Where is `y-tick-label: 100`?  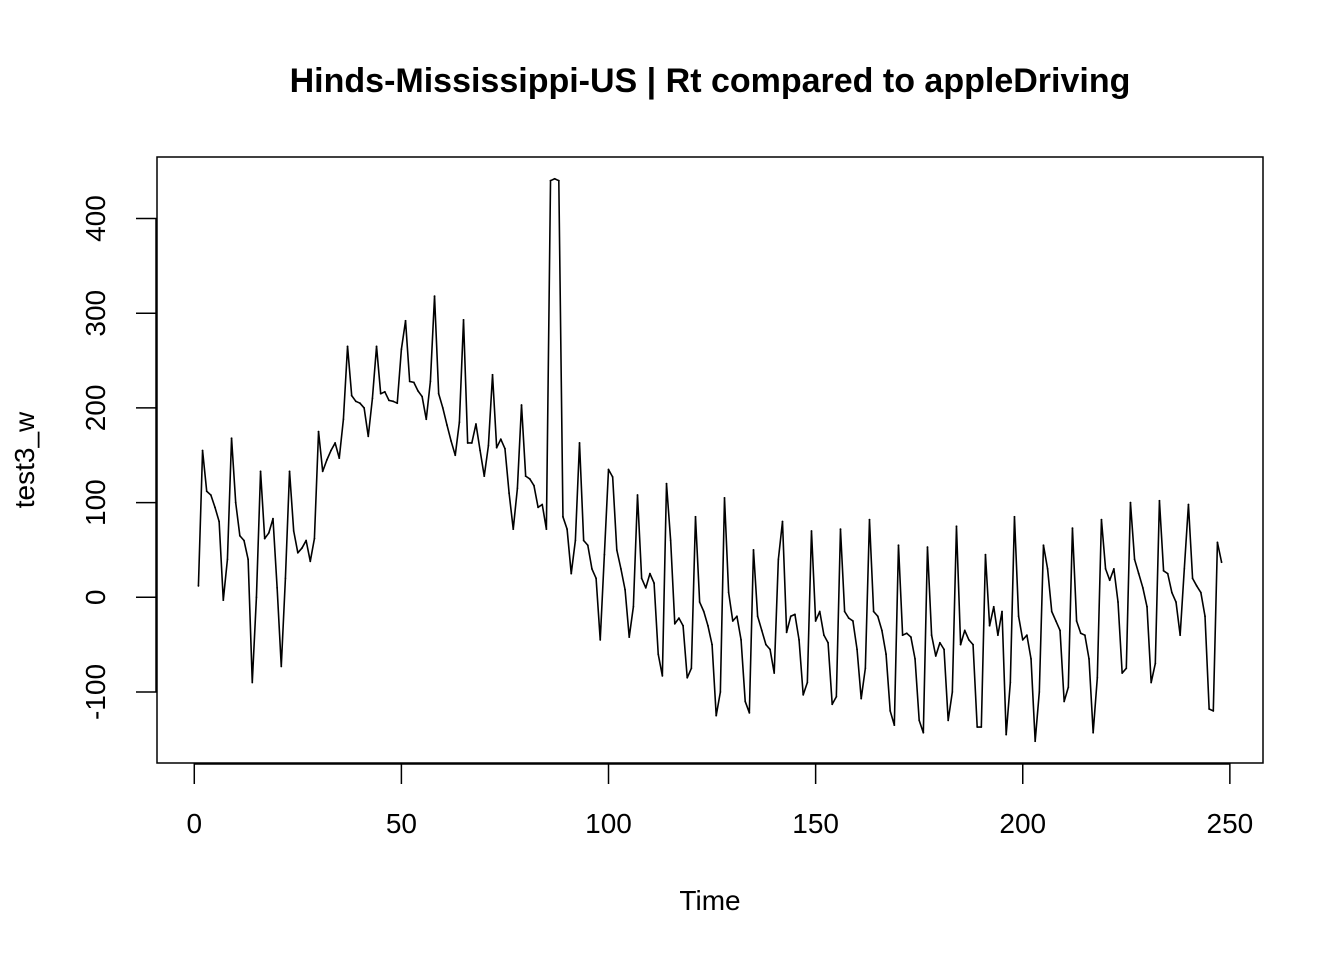 y-tick-label: 100 is located at coordinates (95, 502).